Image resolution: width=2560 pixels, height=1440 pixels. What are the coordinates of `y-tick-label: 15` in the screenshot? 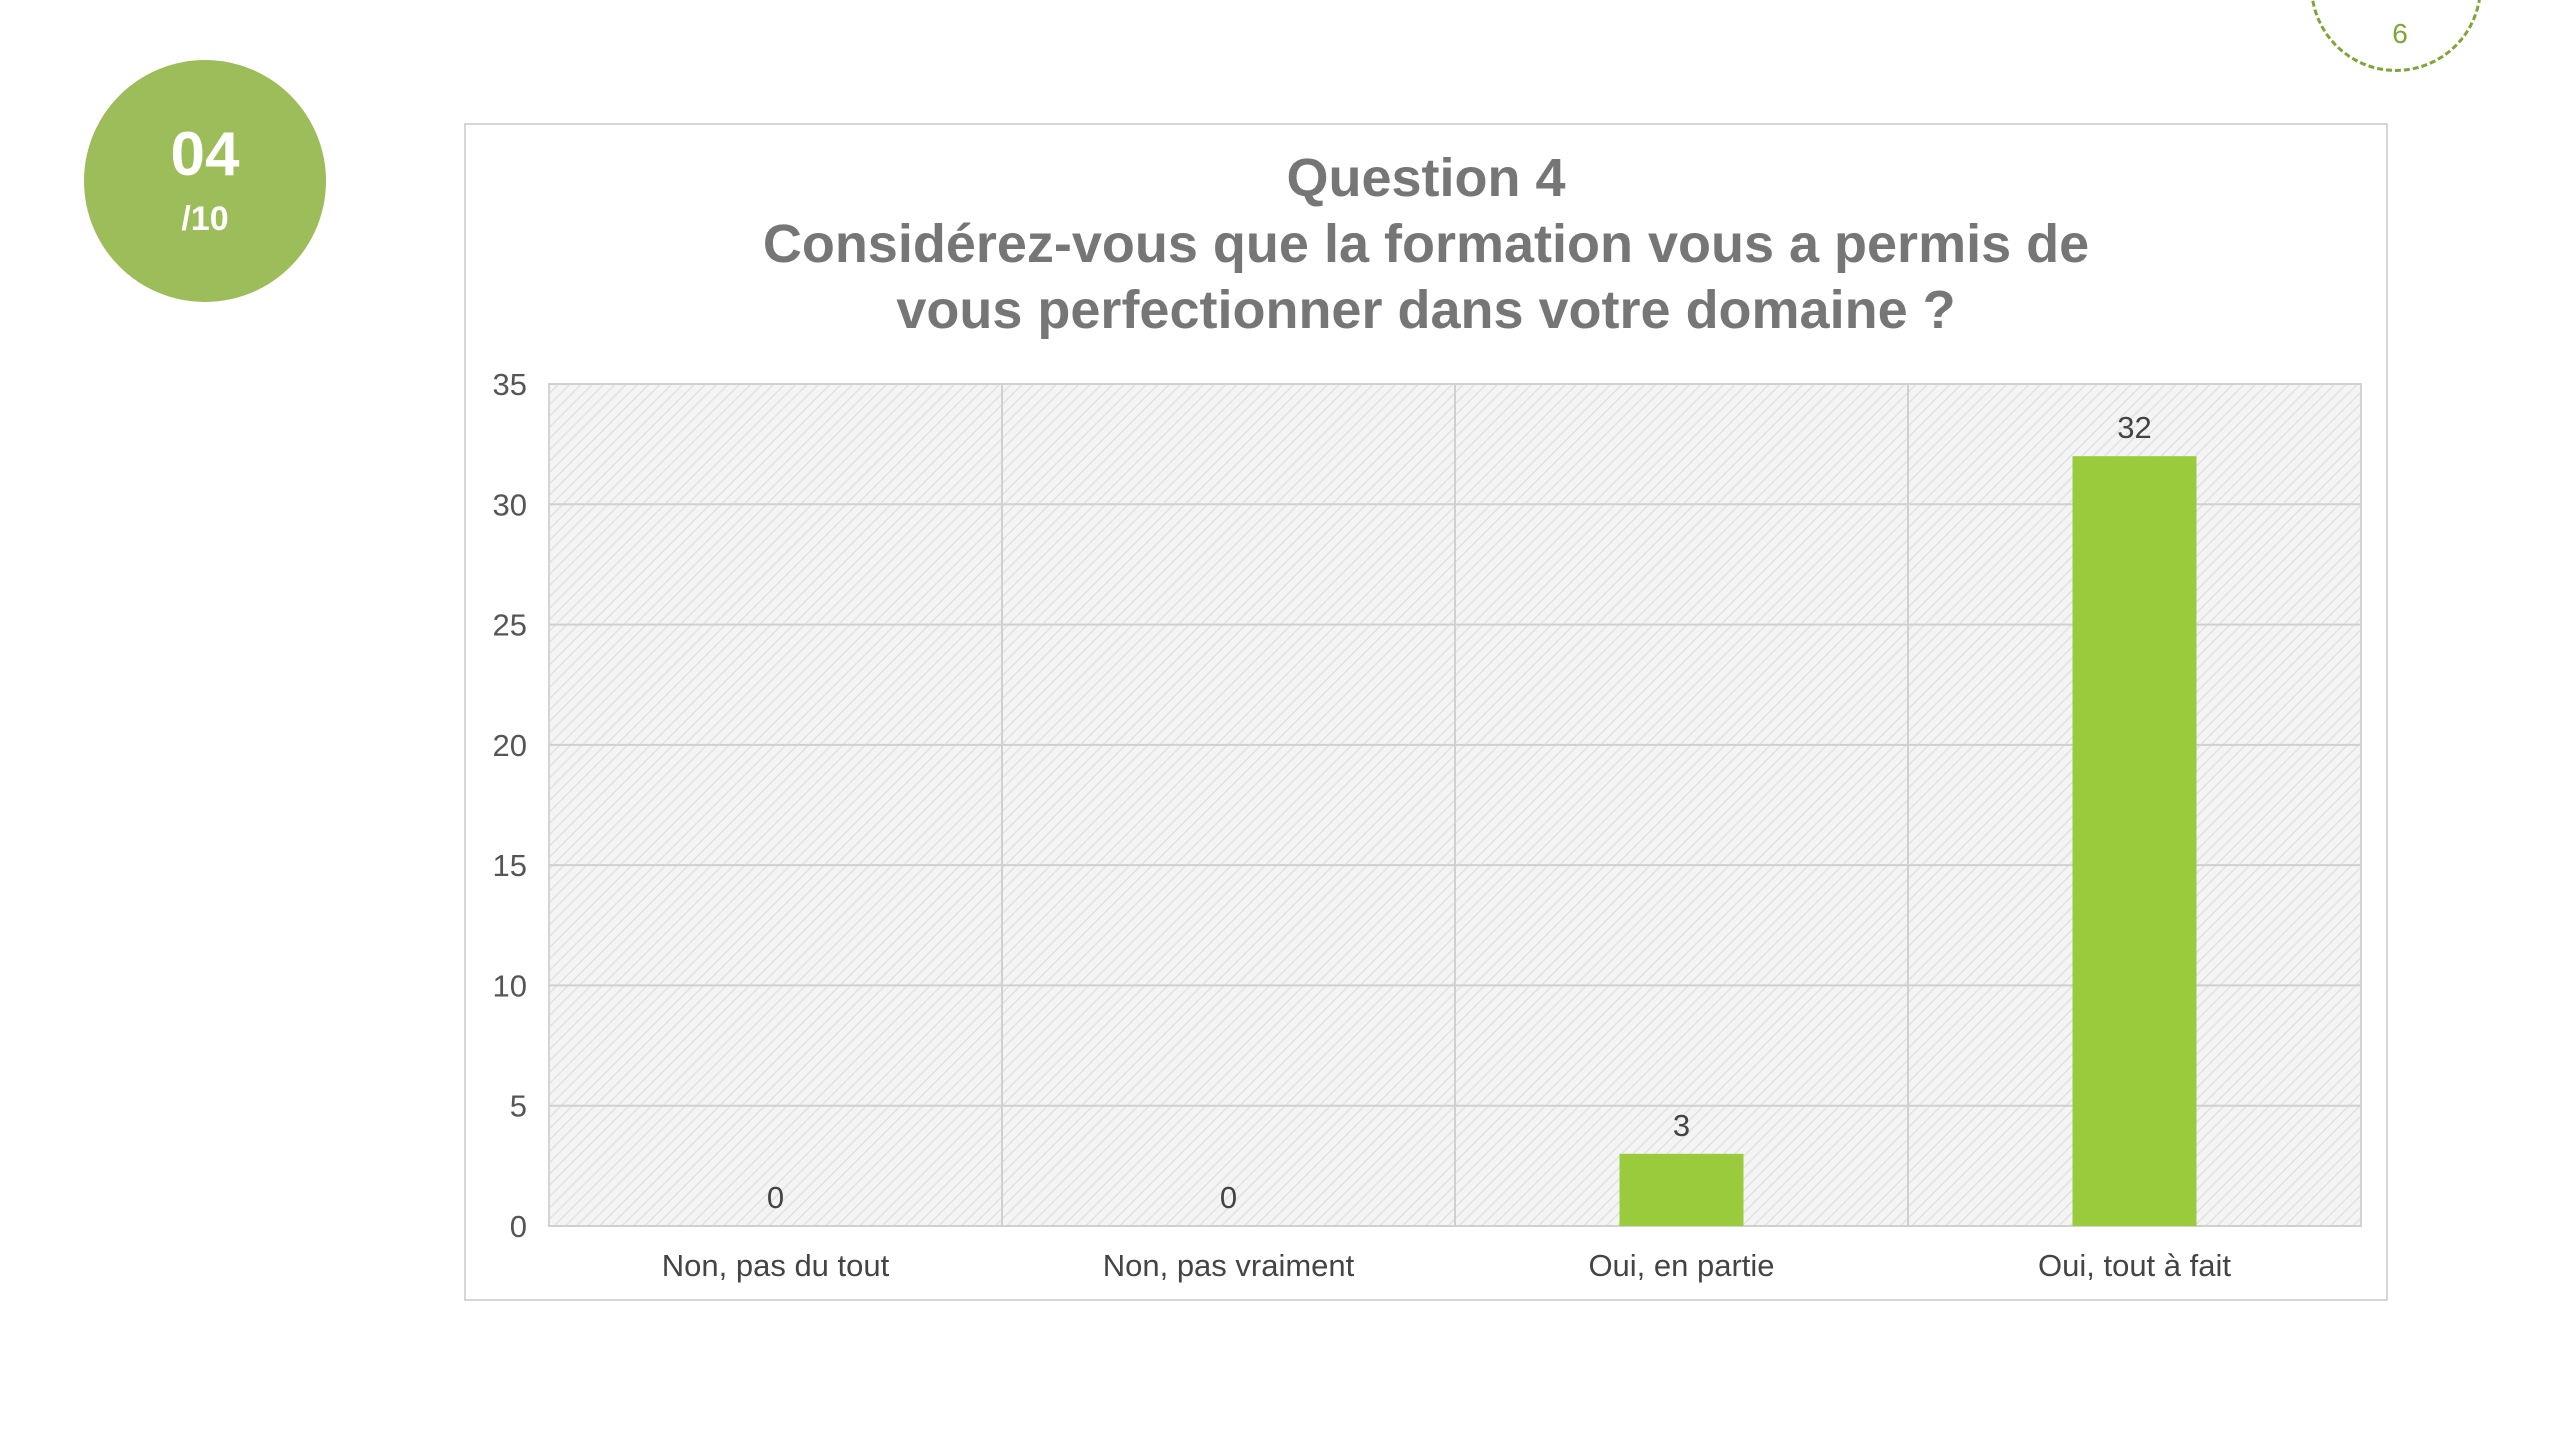 It's located at (510, 865).